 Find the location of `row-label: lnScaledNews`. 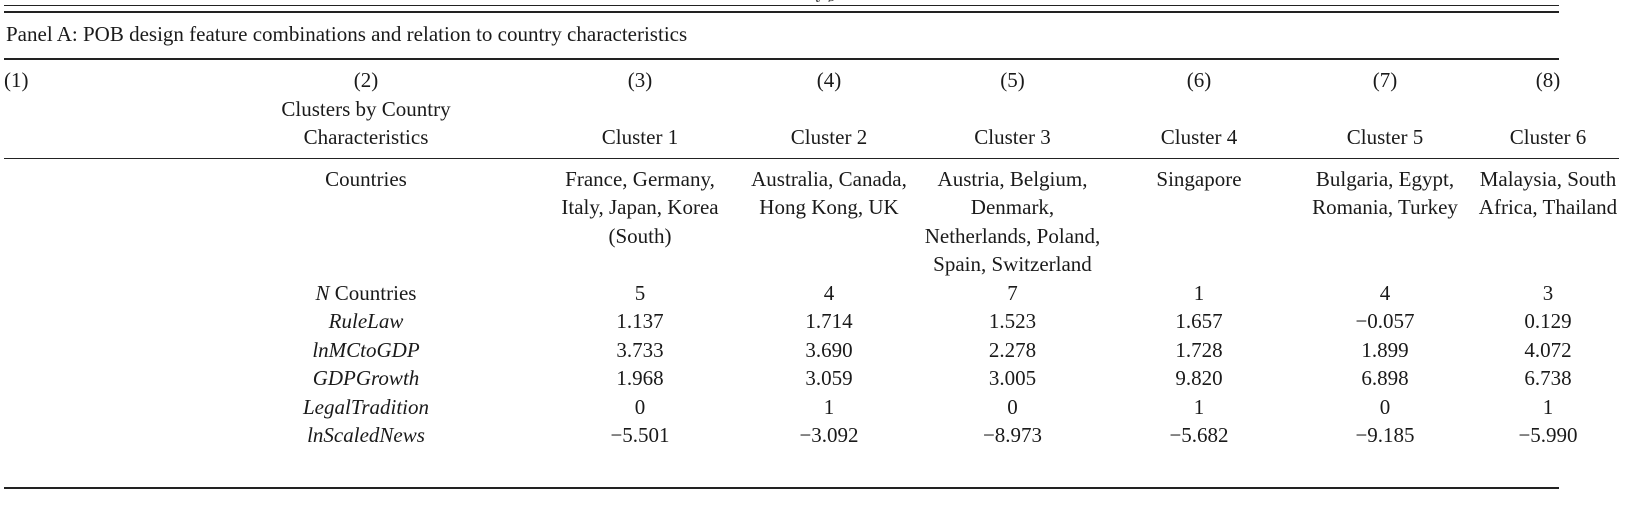

row-label: lnScaledNews is located at coordinates (303, 435).